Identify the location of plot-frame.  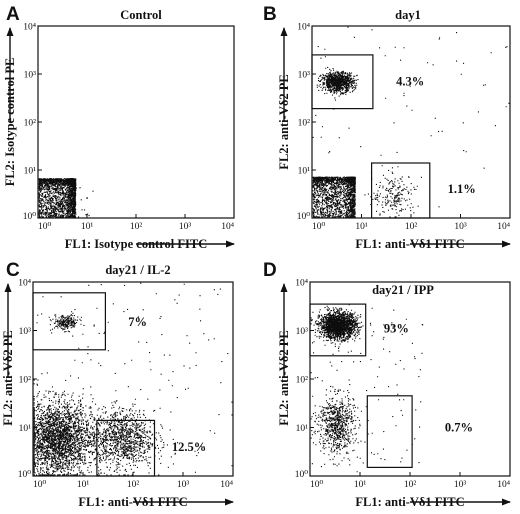
(410, 379).